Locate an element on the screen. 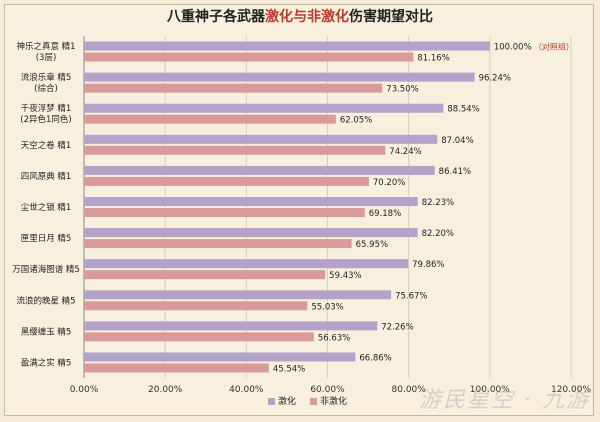 The width and height of the screenshot is (600, 422). legend-label: 激化 is located at coordinates (287, 401).